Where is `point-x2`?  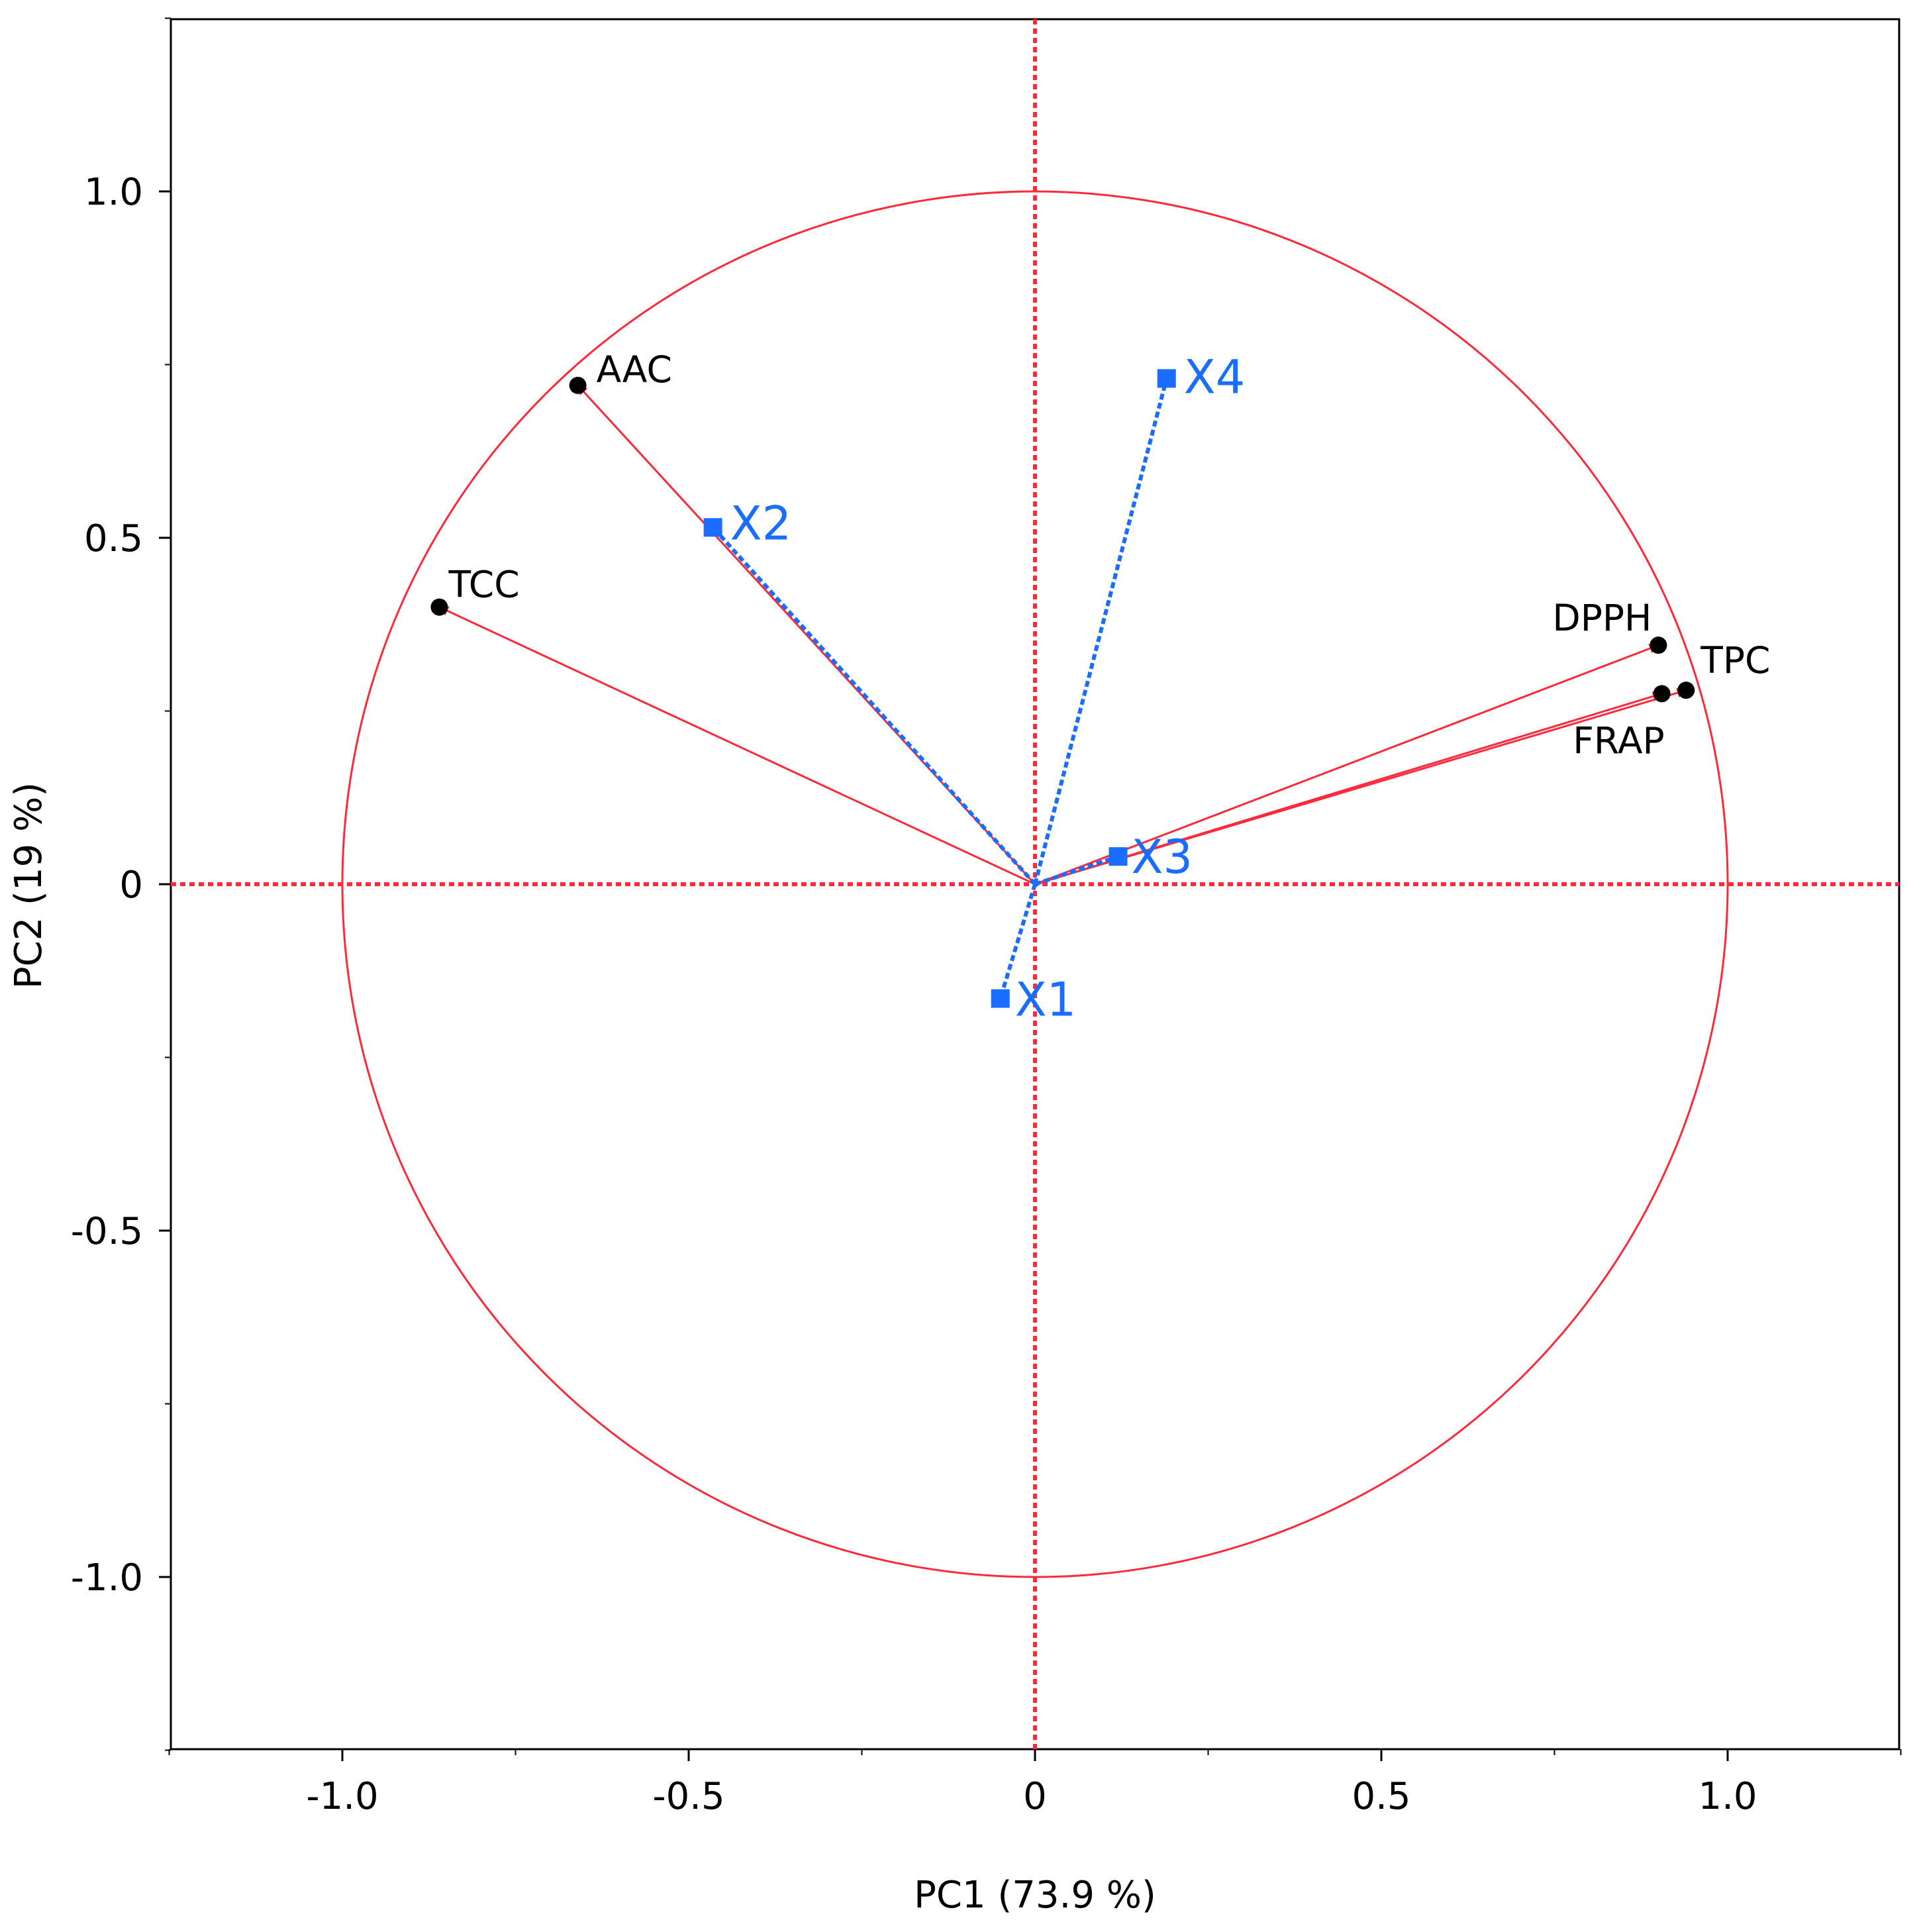 point-x2 is located at coordinates (712, 527).